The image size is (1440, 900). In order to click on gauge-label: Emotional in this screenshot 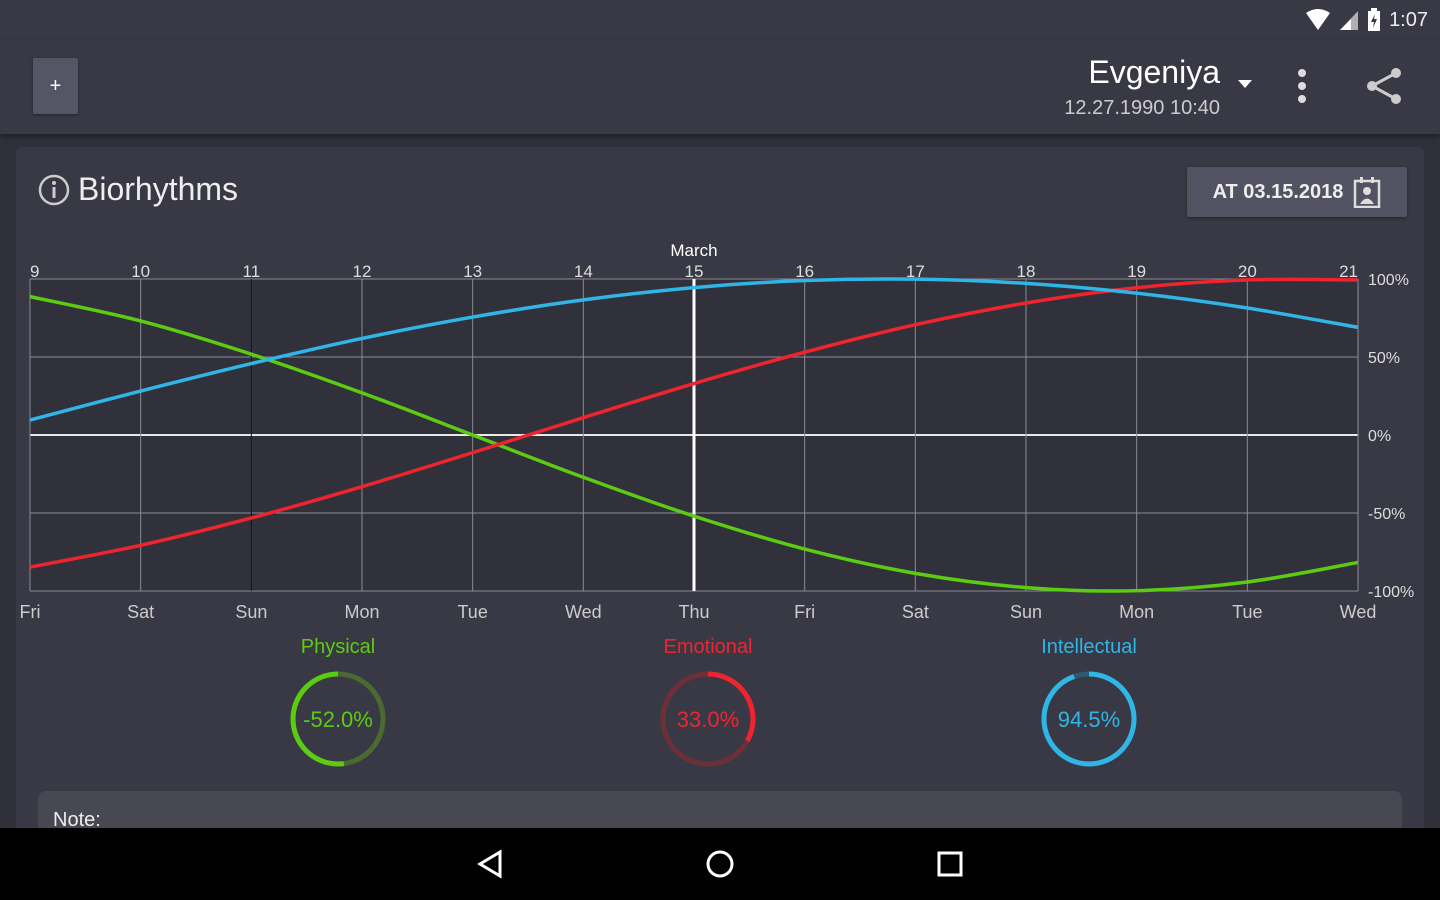, I will do `click(708, 647)`.